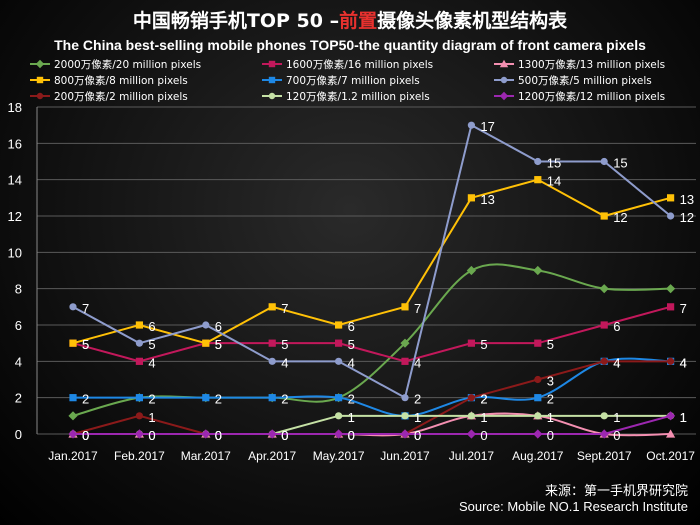  I want to click on legend-item-5-million-pixels: 500万像素/5 million pixels, so click(573, 80).